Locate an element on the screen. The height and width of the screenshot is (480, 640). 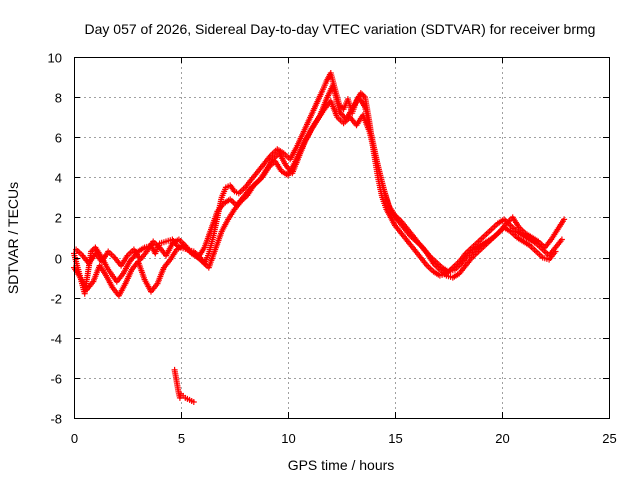
y-tick-label: 6 is located at coordinates (58, 138).